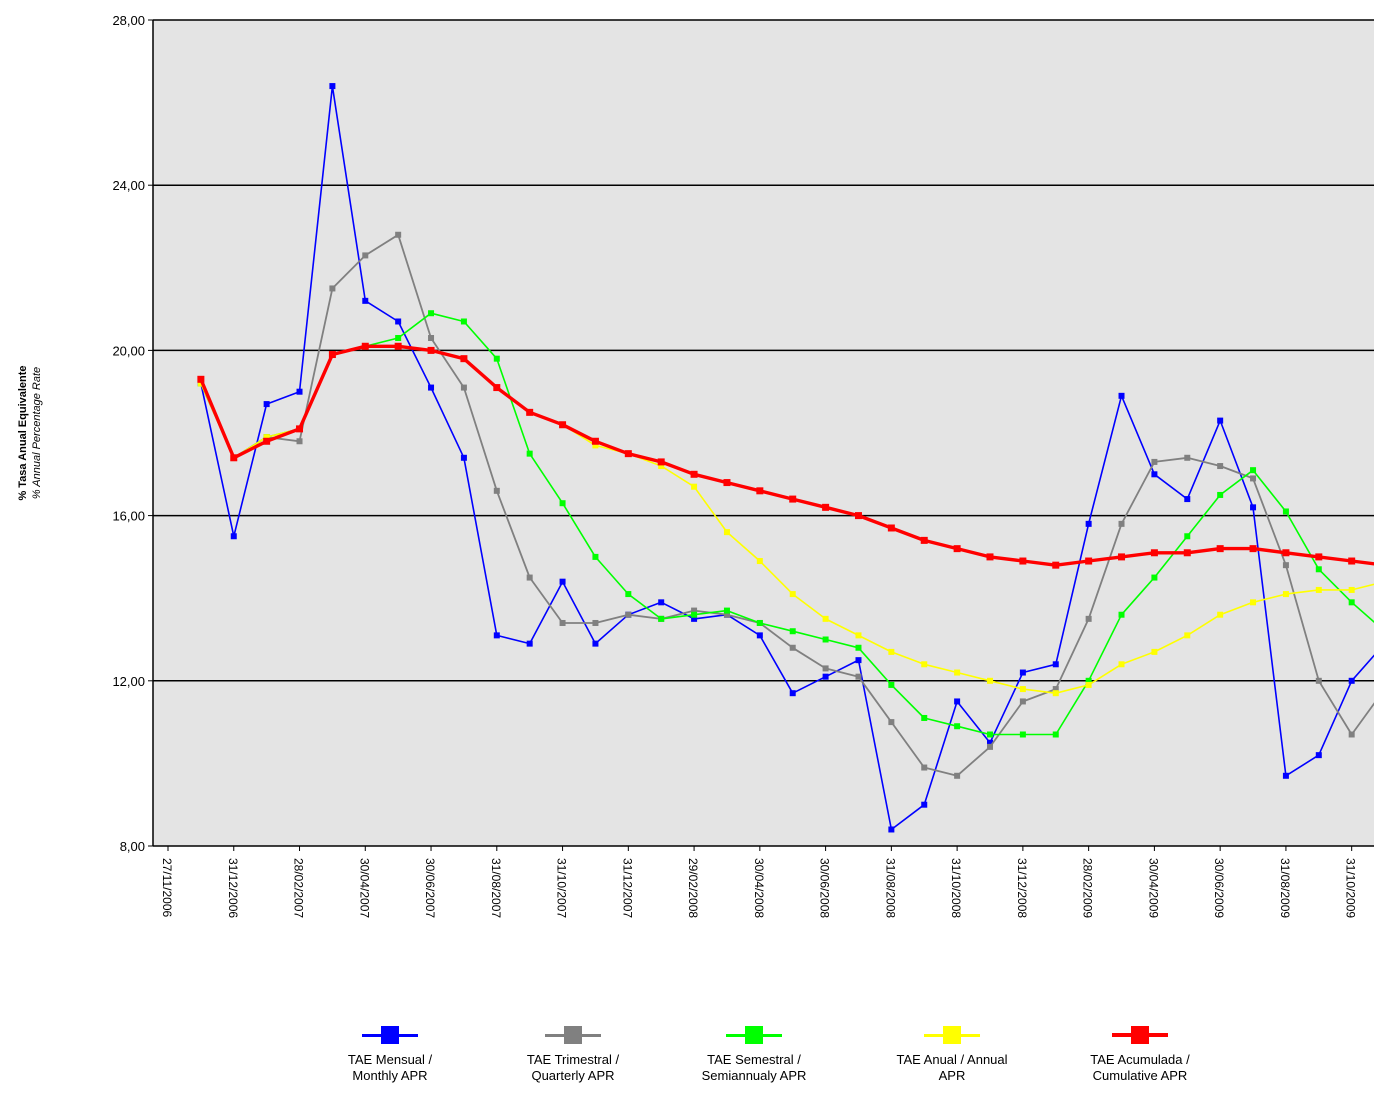 Image resolution: width=1374 pixels, height=1098 pixels. Describe the element at coordinates (573, 1075) in the screenshot. I see `legend-label-quarterly-line-2: Quarterly APR` at that location.